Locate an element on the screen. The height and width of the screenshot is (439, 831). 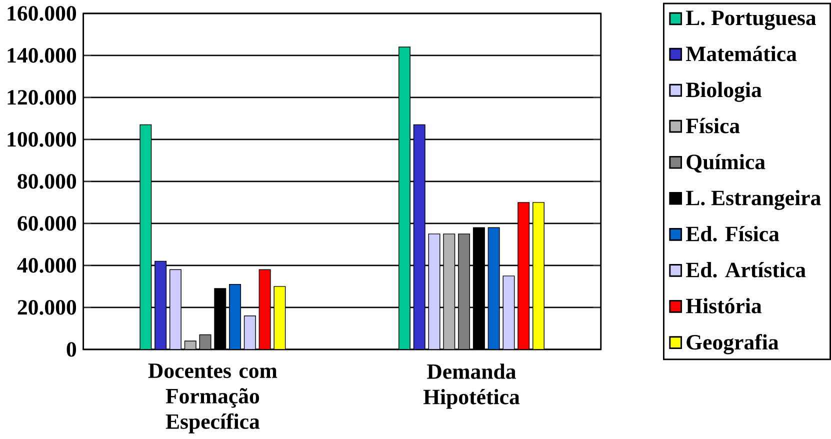
legend-label: Matemática is located at coordinates (741, 54).